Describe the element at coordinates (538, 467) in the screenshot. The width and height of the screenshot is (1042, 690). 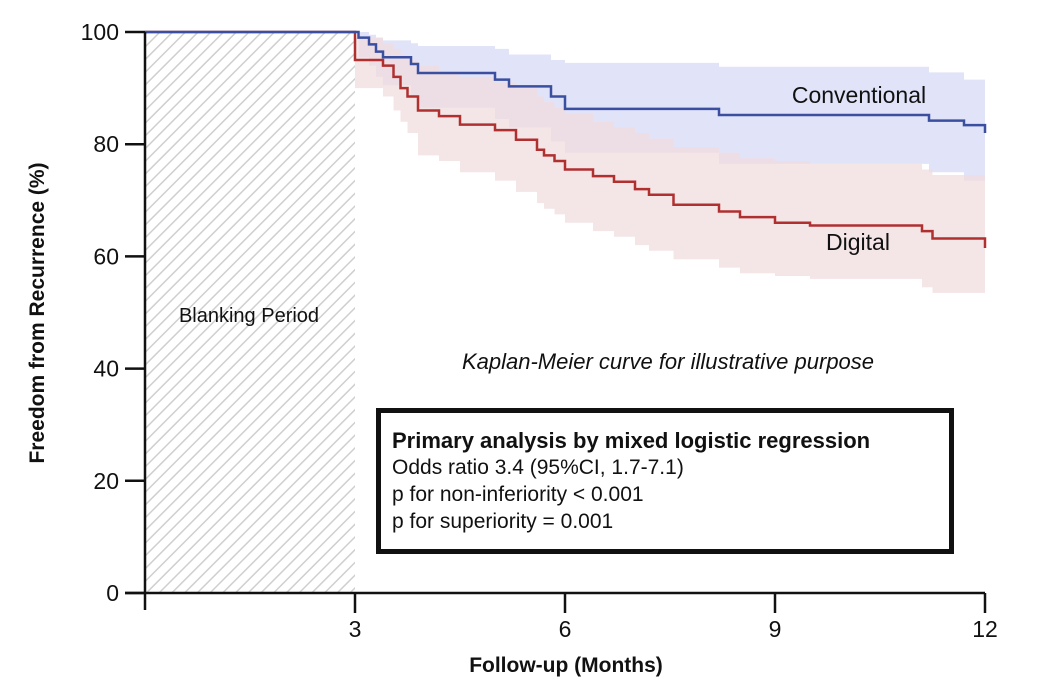
I see `stats-line-odds-ratio: Odds ratio 3.4 (95%CI, 1.7-7.1)` at that location.